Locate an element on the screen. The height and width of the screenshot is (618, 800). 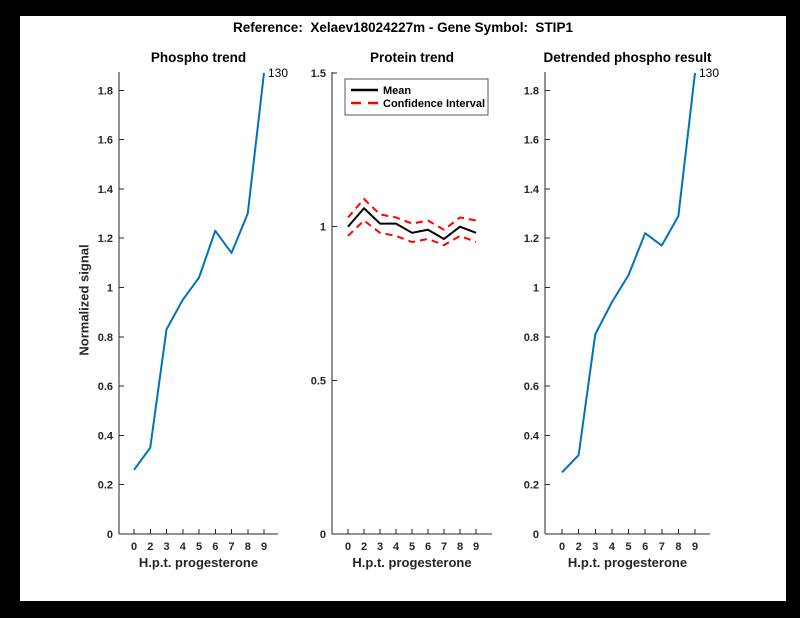
legend-confidence-interval-label: Confidence Interval is located at coordinates (434, 104).